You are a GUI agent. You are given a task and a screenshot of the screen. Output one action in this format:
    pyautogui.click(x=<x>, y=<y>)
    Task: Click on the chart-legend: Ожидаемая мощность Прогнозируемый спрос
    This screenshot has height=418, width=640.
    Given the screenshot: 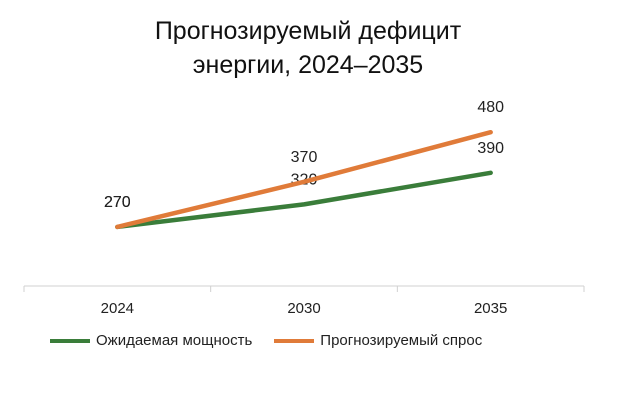 What is the action you would take?
    pyautogui.click(x=277, y=340)
    